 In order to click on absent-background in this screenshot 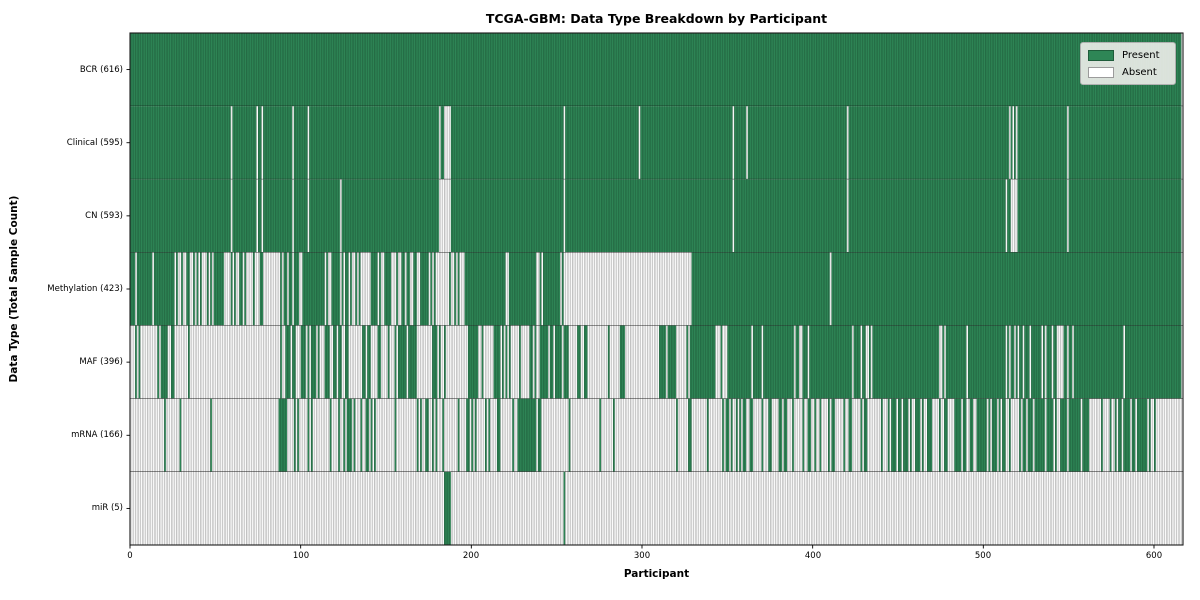, I will do `click(656, 508)`.